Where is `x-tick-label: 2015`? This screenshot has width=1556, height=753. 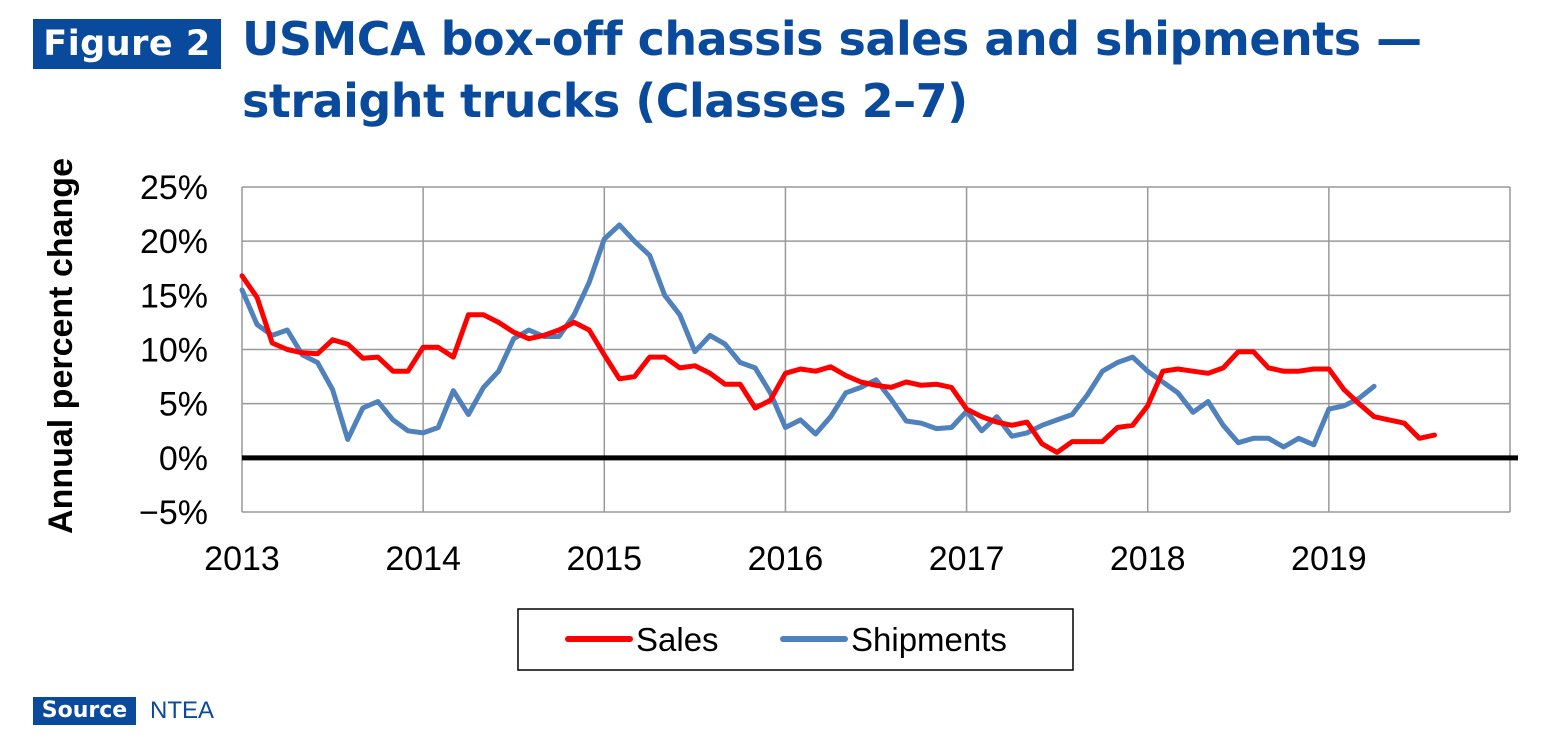 x-tick-label: 2015 is located at coordinates (604, 559).